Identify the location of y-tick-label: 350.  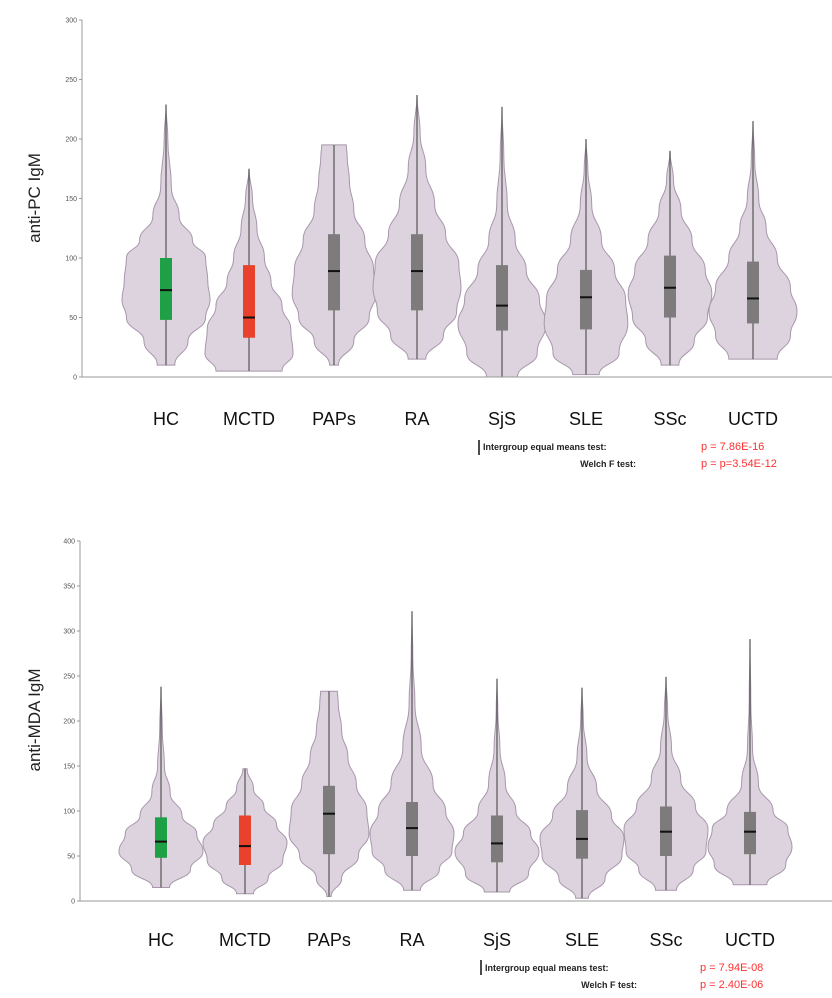
(69, 587).